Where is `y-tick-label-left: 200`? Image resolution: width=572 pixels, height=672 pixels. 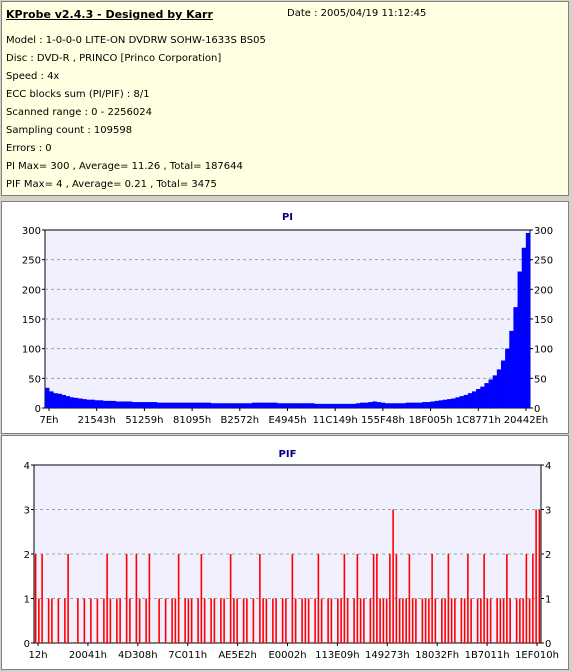 y-tick-label-left: 200 is located at coordinates (31, 290).